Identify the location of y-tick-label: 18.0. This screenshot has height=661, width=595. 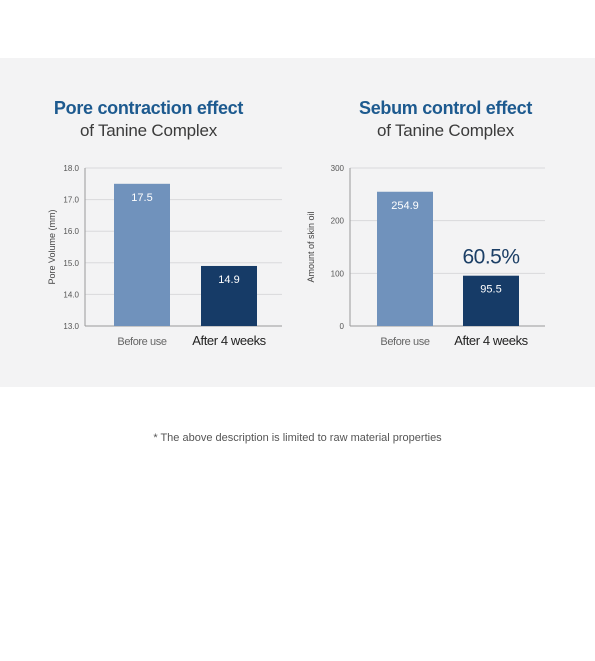
(71, 168).